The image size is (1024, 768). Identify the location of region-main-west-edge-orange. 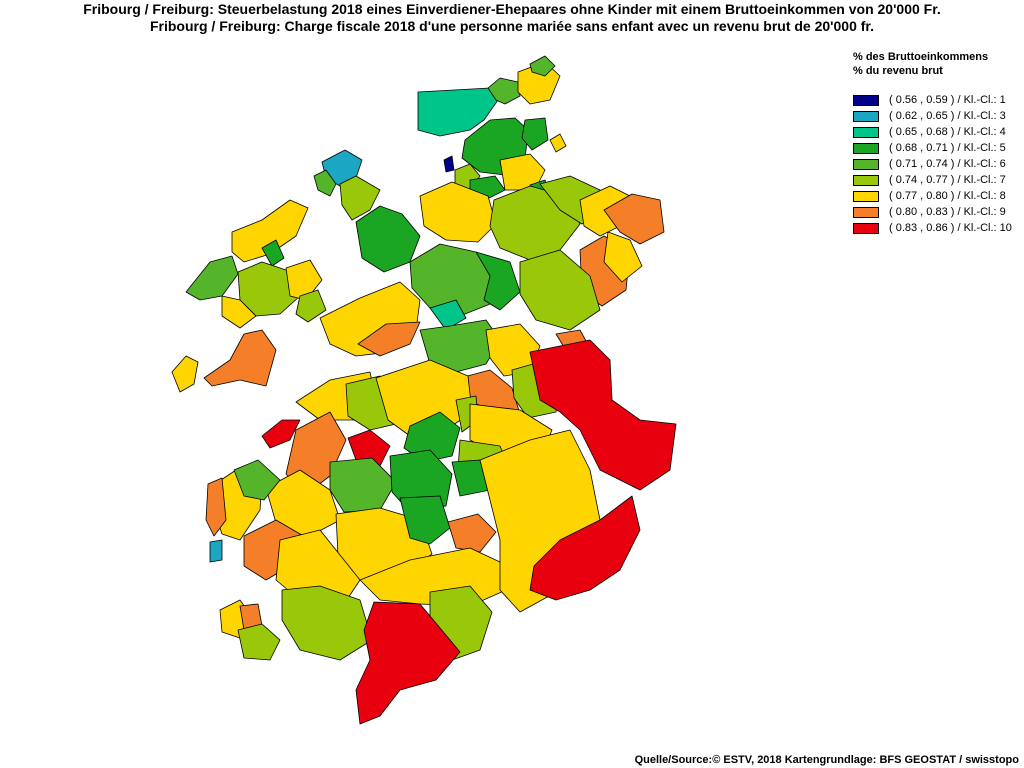
(216, 507).